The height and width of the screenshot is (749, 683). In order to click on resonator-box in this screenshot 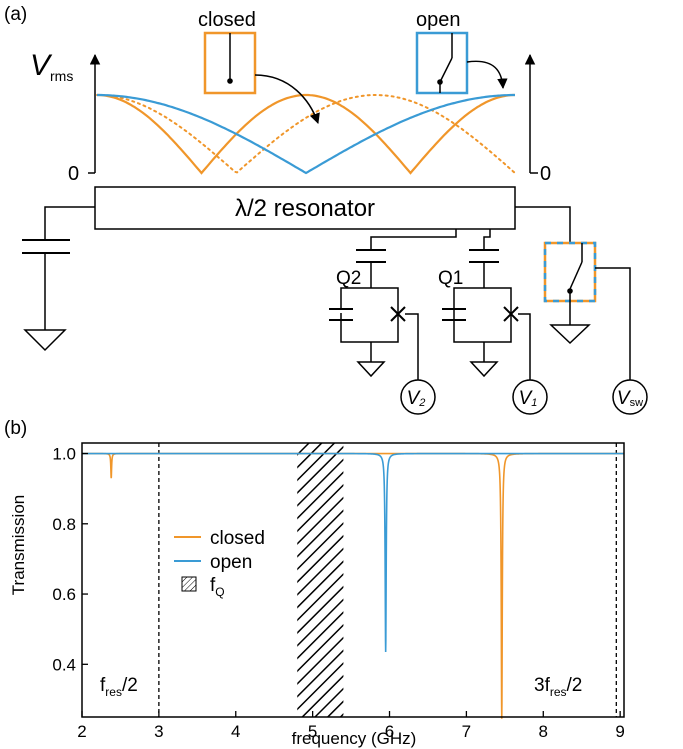, I will do `click(305, 208)`.